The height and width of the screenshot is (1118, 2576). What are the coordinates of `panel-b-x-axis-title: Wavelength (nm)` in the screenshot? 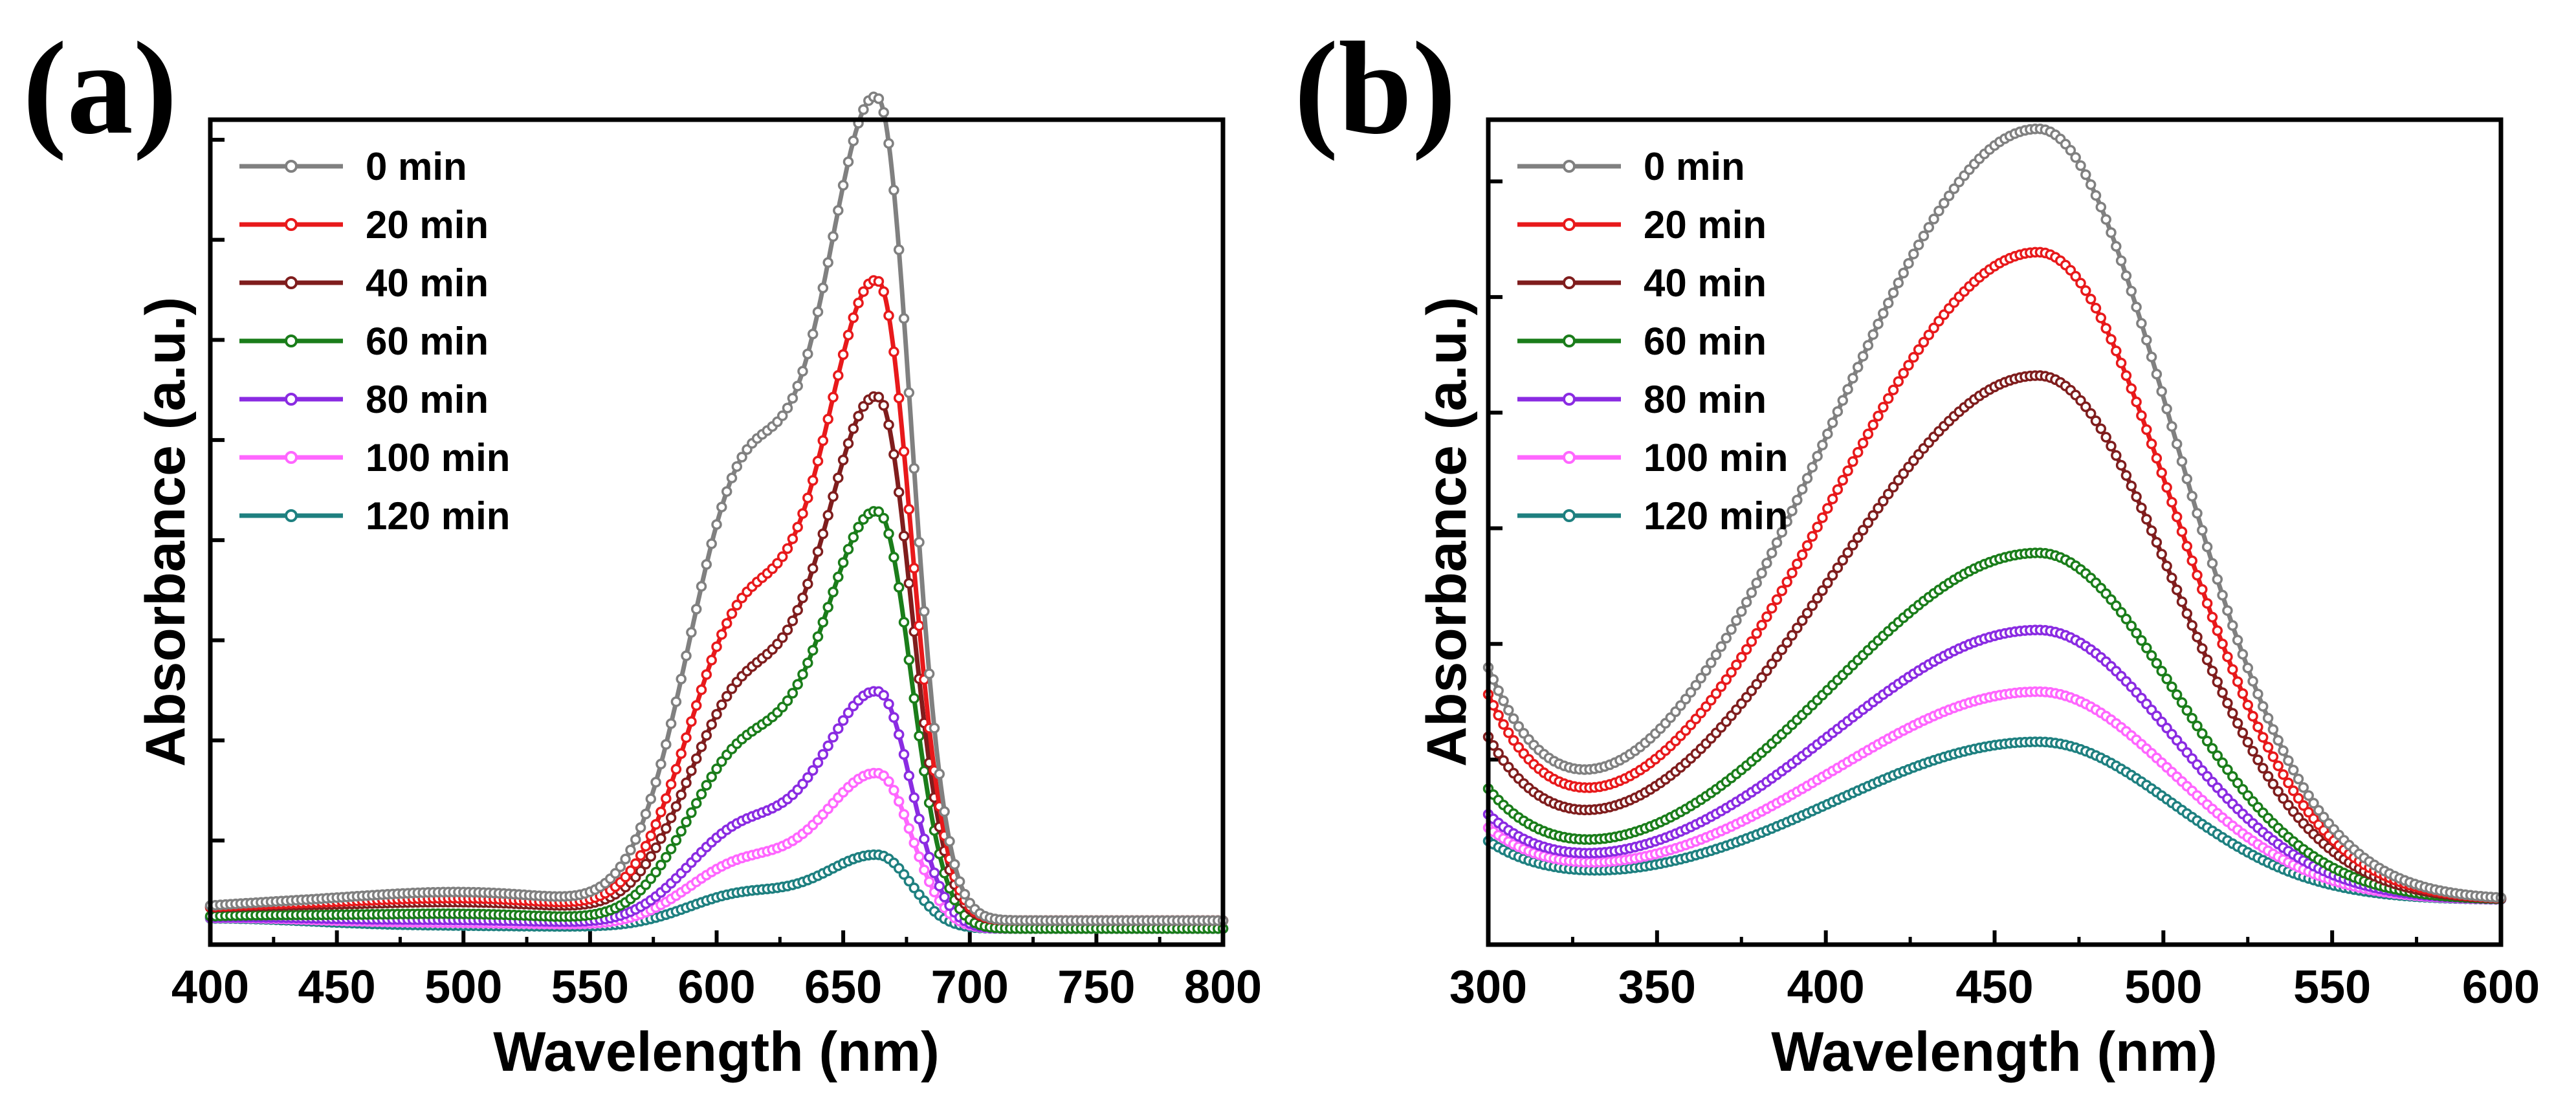 It's located at (1995, 1052).